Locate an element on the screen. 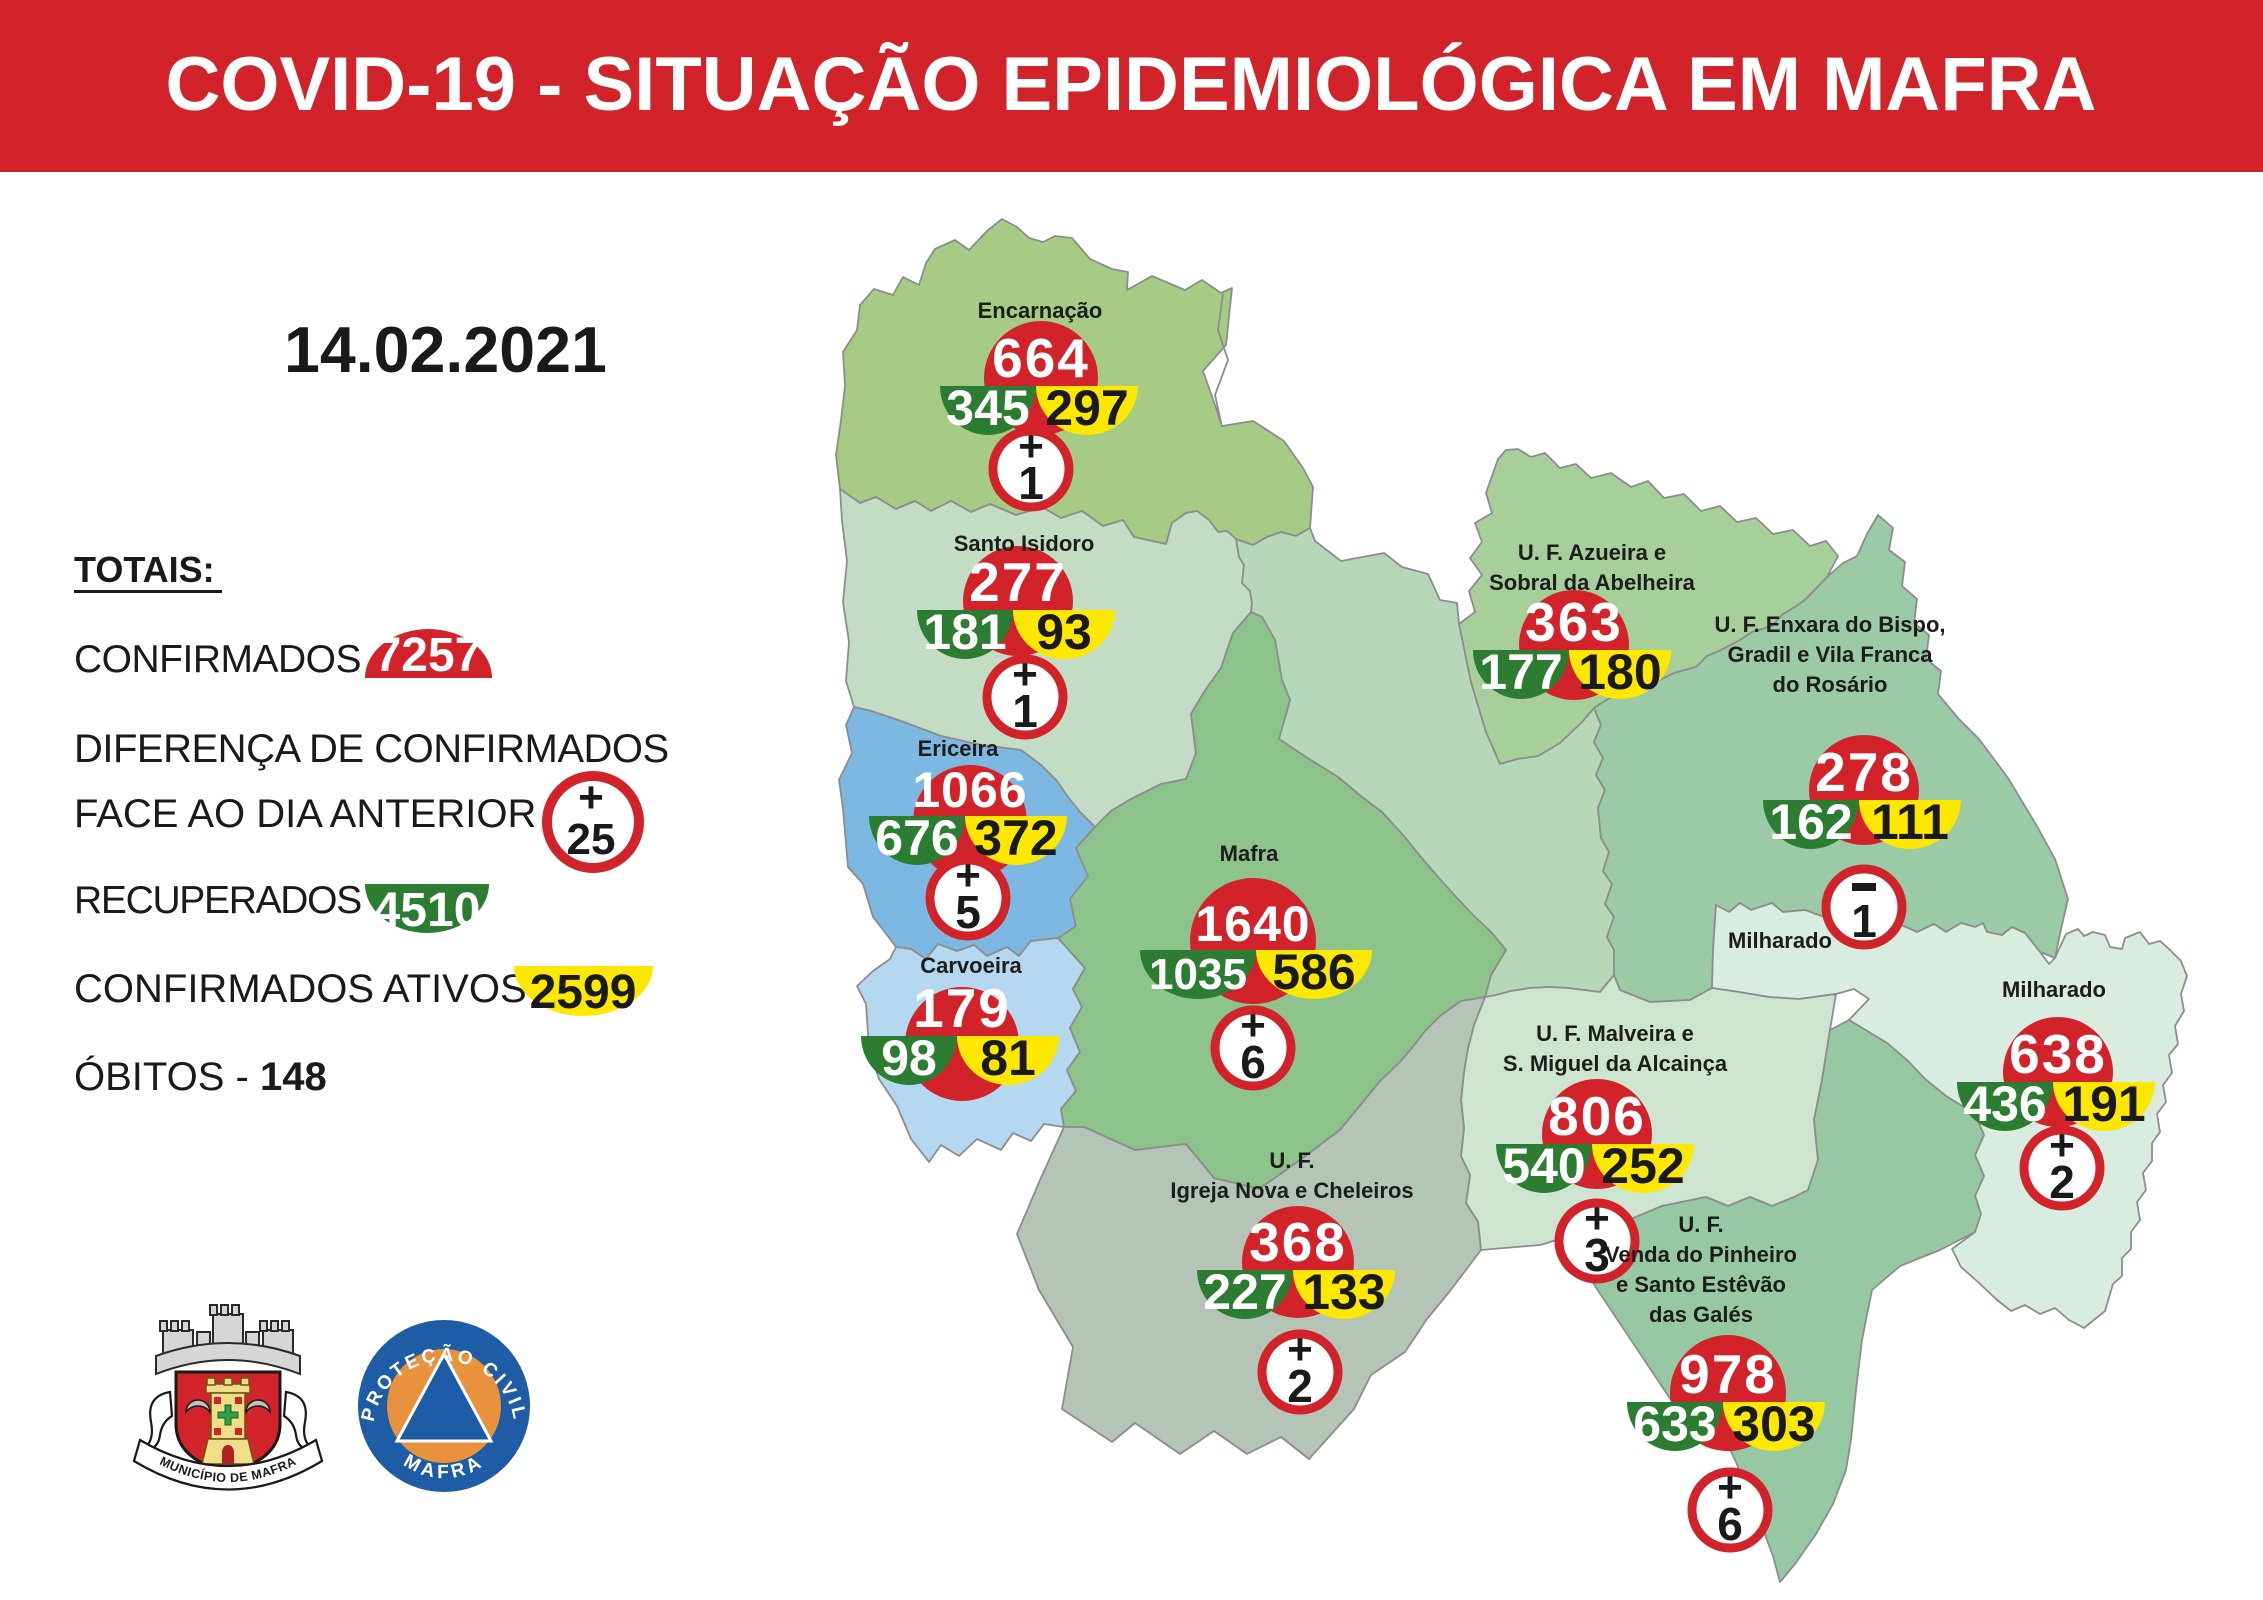 This screenshot has width=2263, height=1600. svg-text: TOTAIS: is located at coordinates (144, 569).